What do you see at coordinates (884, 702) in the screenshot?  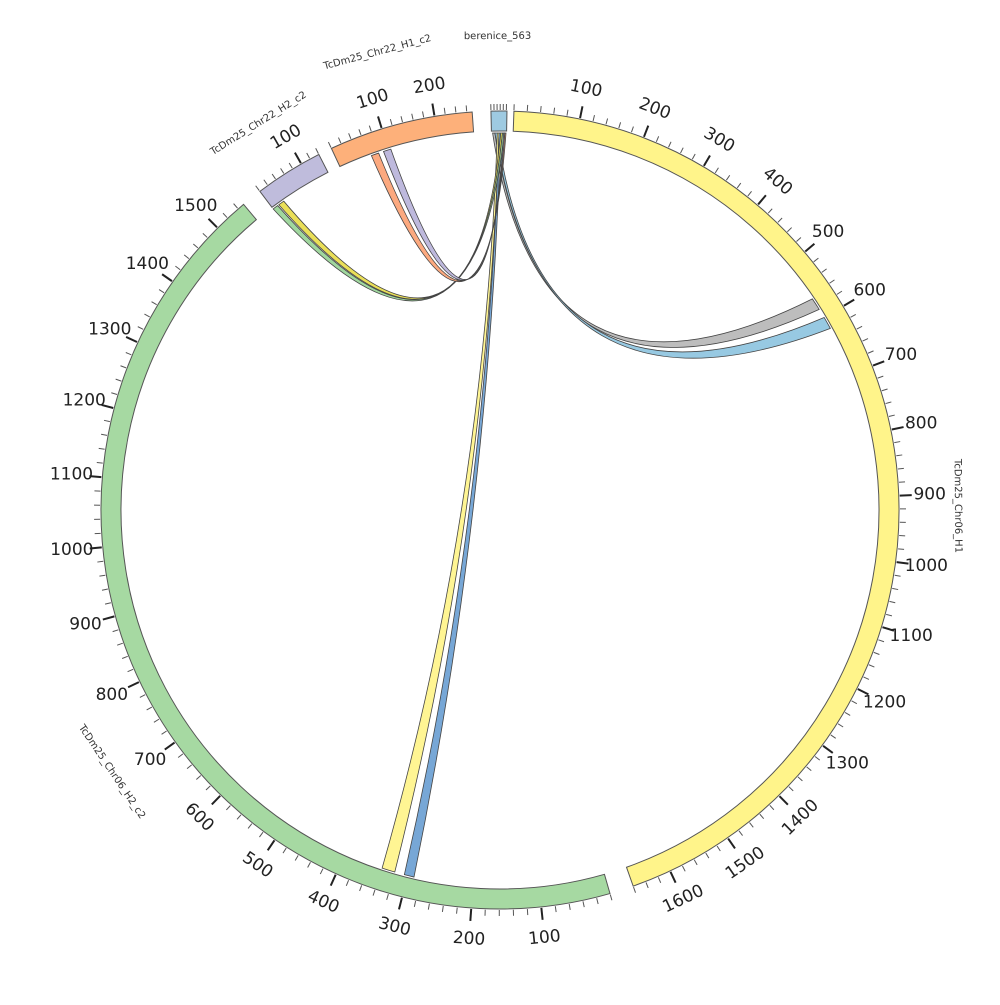 I see `tick-label: 1200` at bounding box center [884, 702].